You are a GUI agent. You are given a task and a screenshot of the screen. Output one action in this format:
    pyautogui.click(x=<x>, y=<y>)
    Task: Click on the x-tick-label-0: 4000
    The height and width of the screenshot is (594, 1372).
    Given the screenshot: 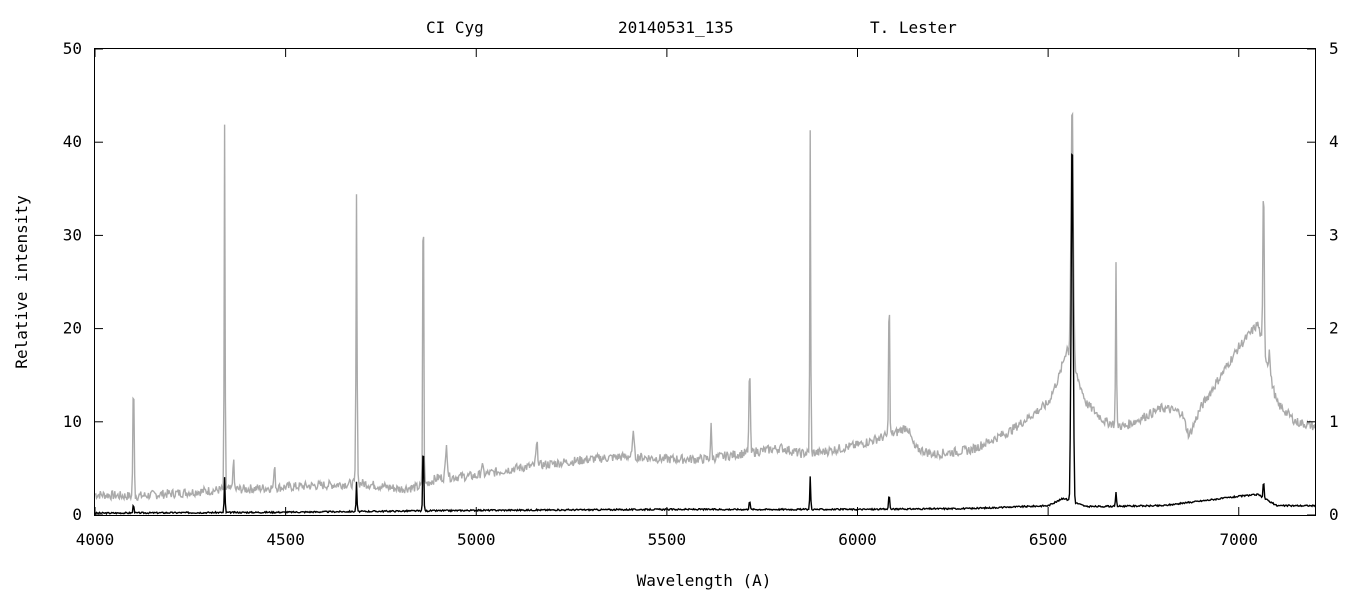 What is the action you would take?
    pyautogui.click(x=95, y=539)
    